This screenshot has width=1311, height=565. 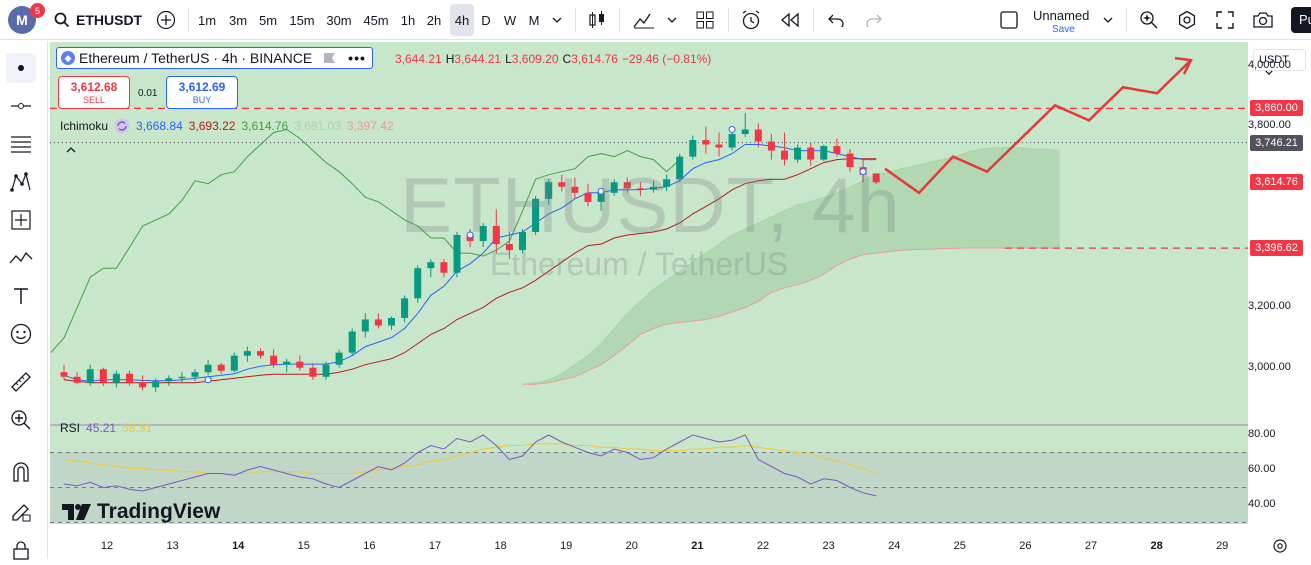 What do you see at coordinates (376, 20) in the screenshot?
I see `interval-tab-45m: 45m` at bounding box center [376, 20].